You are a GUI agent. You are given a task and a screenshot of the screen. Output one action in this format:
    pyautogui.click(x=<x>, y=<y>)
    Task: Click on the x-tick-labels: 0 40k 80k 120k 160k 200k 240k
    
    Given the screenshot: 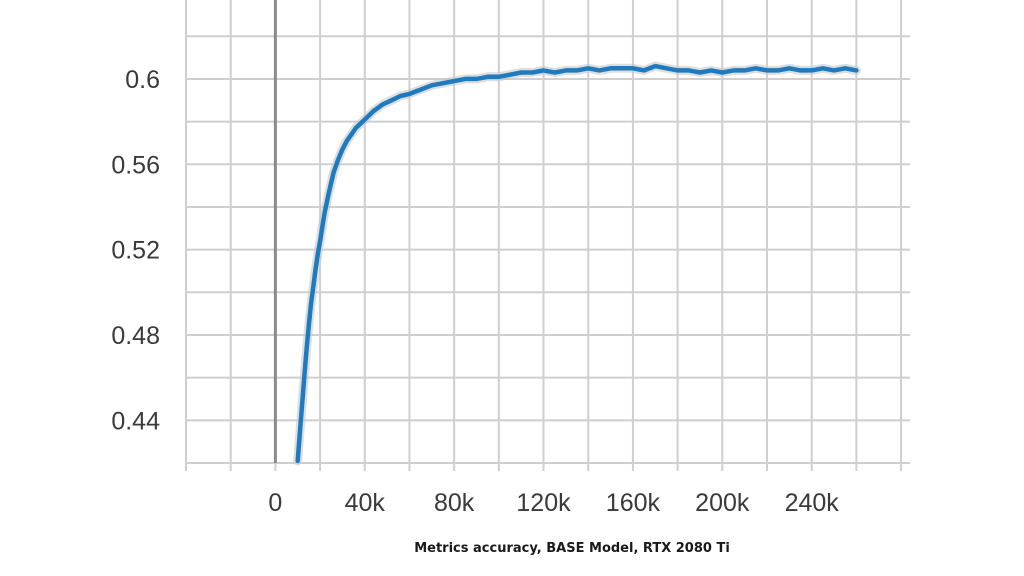 What is the action you would take?
    pyautogui.click(x=553, y=503)
    